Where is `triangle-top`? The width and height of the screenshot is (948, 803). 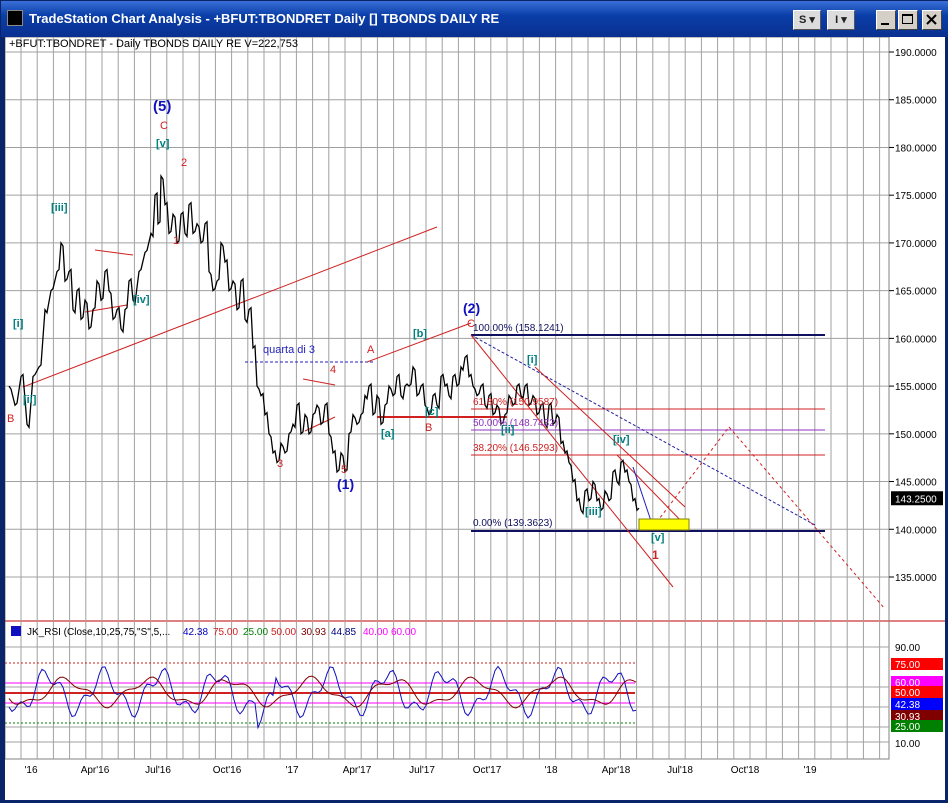 triangle-top is located at coordinates (114, 252).